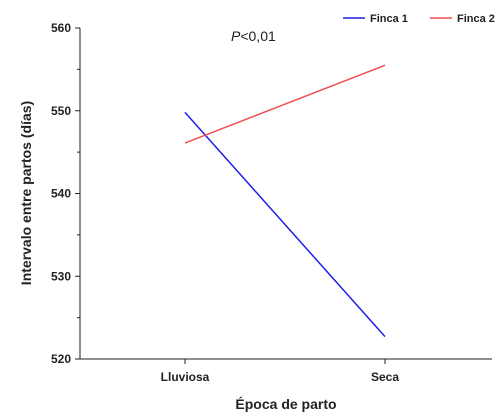 The image size is (496, 413). What do you see at coordinates (389, 19) in the screenshot?
I see `legend-label-1: Finca 1` at bounding box center [389, 19].